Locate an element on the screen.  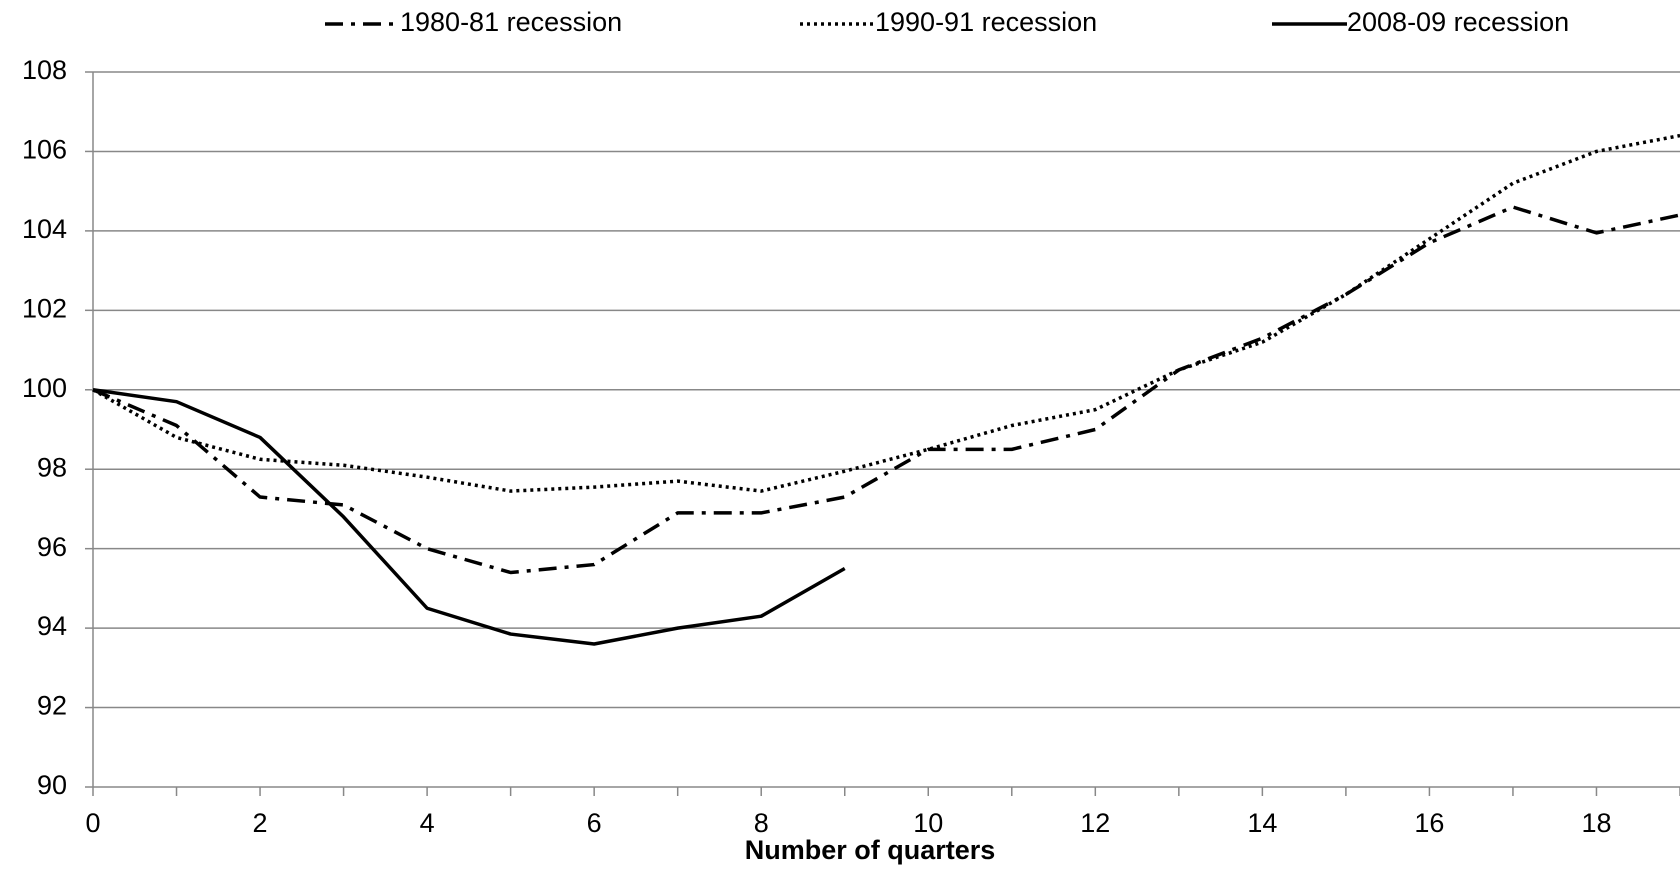
x-tick-label: 4 is located at coordinates (427, 823).